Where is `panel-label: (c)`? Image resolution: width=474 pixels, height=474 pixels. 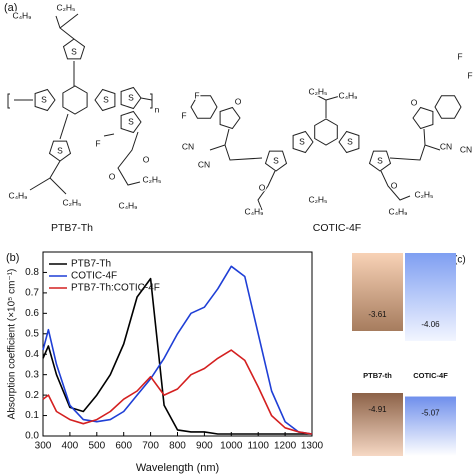
panel-label: (c) is located at coordinates (460, 260).